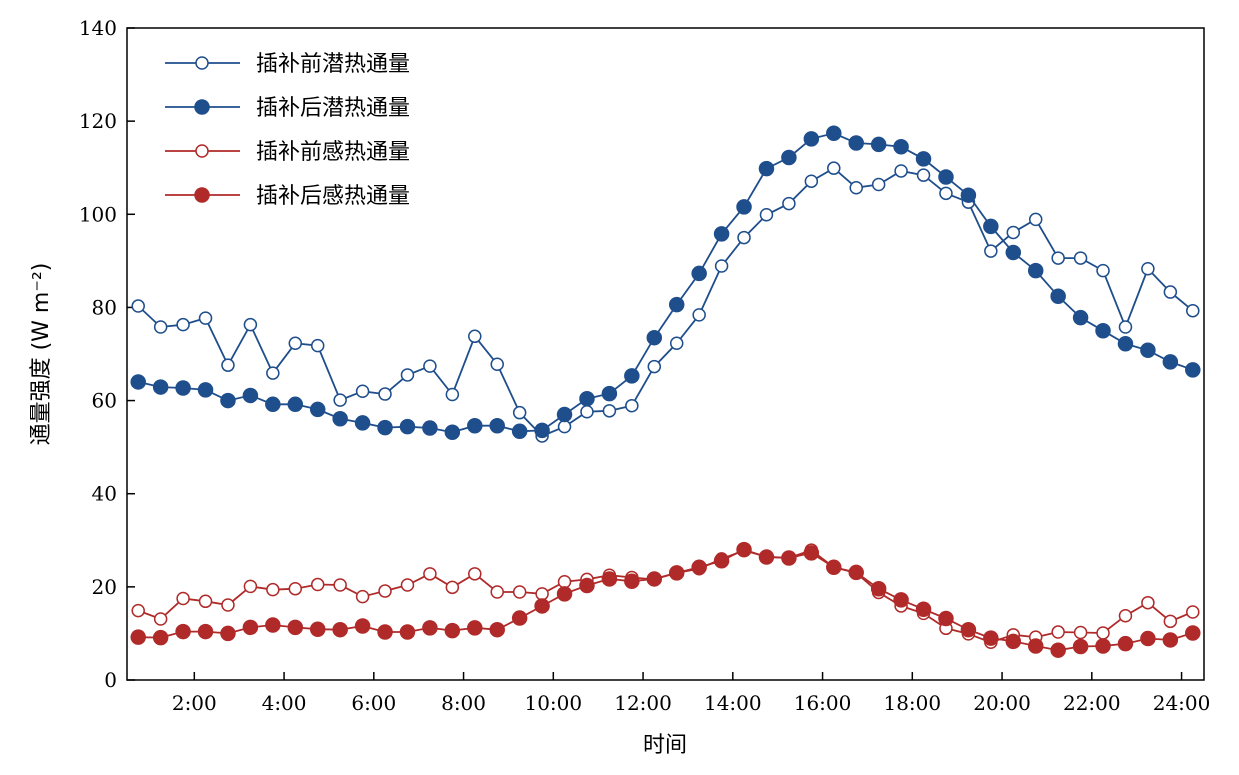  Describe the element at coordinates (98, 214) in the screenshot. I see `y-tick-label: 100` at that location.